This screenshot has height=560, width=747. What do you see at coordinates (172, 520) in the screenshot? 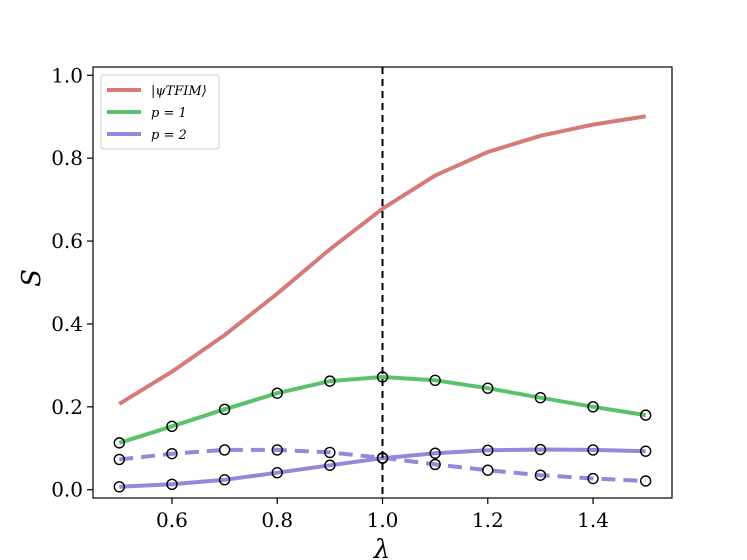
I see `x-tick-label: 0.6` at bounding box center [172, 520].